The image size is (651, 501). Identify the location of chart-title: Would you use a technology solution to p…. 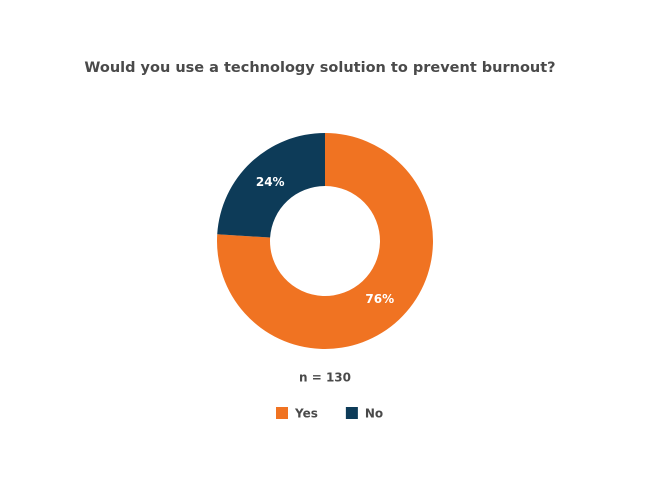
(319, 68).